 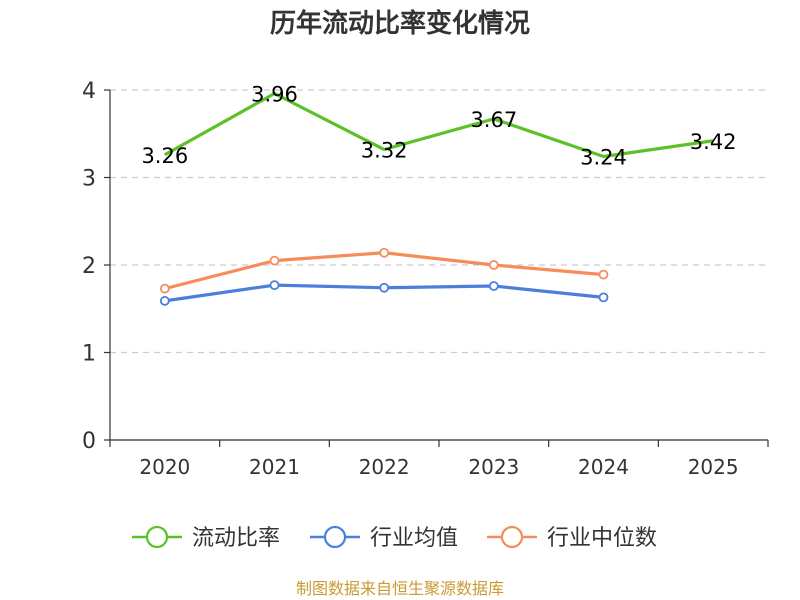 What do you see at coordinates (274, 467) in the screenshot?
I see `x-tick-label: 2021` at bounding box center [274, 467].